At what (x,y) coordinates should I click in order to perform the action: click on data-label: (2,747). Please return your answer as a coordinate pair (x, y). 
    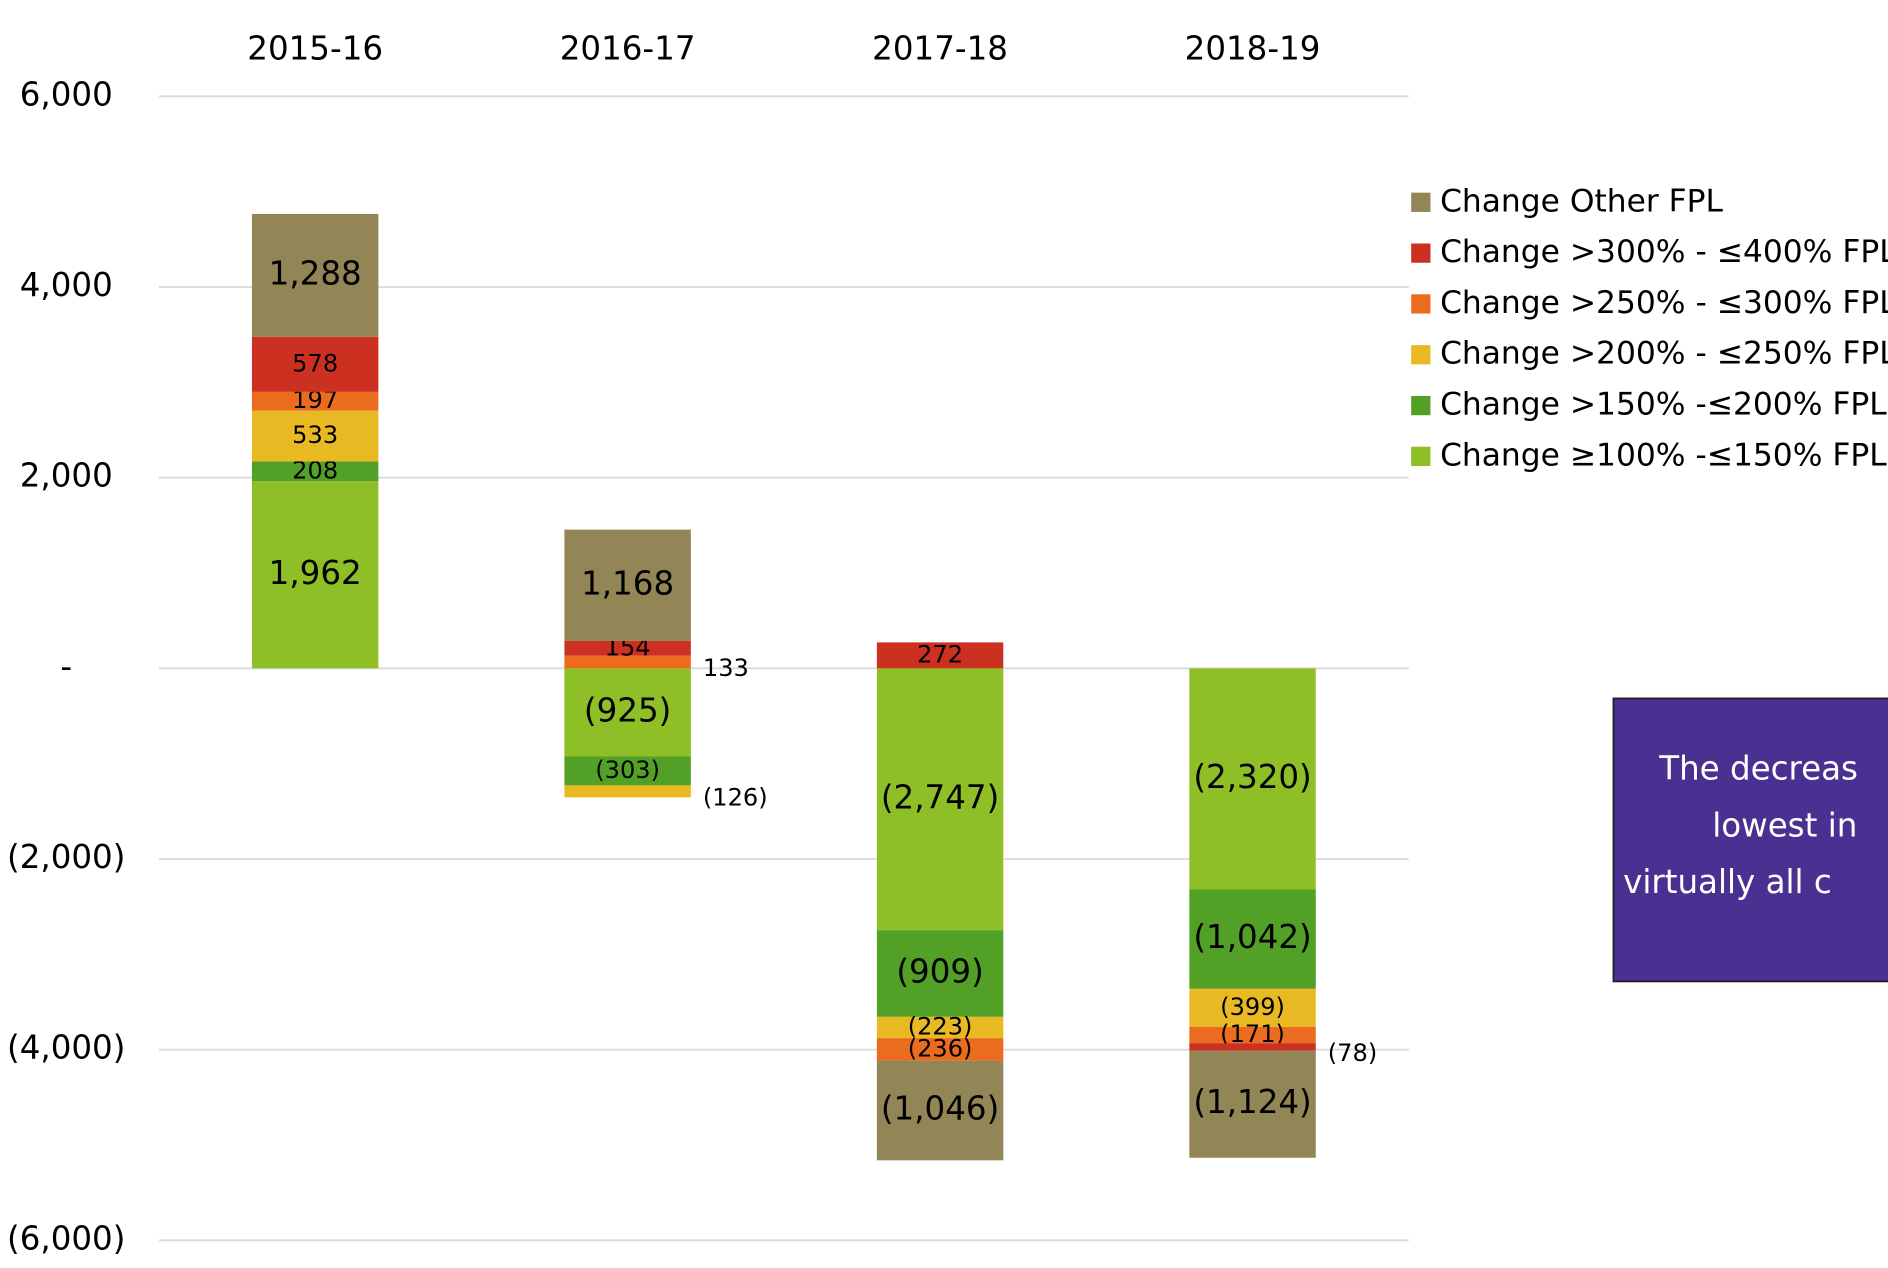
    Looking at the image, I should click on (940, 797).